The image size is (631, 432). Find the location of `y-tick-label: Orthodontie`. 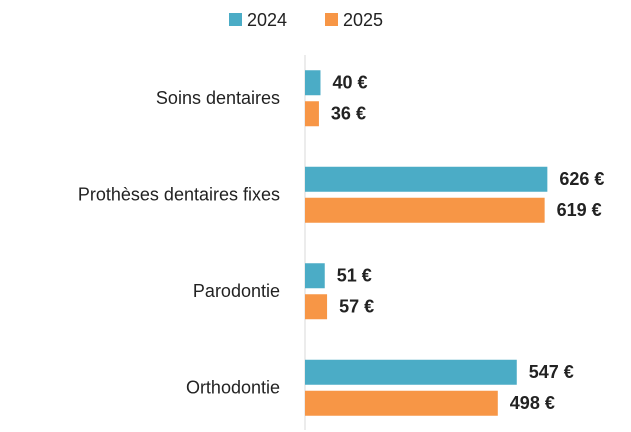

y-tick-label: Orthodontie is located at coordinates (233, 388).